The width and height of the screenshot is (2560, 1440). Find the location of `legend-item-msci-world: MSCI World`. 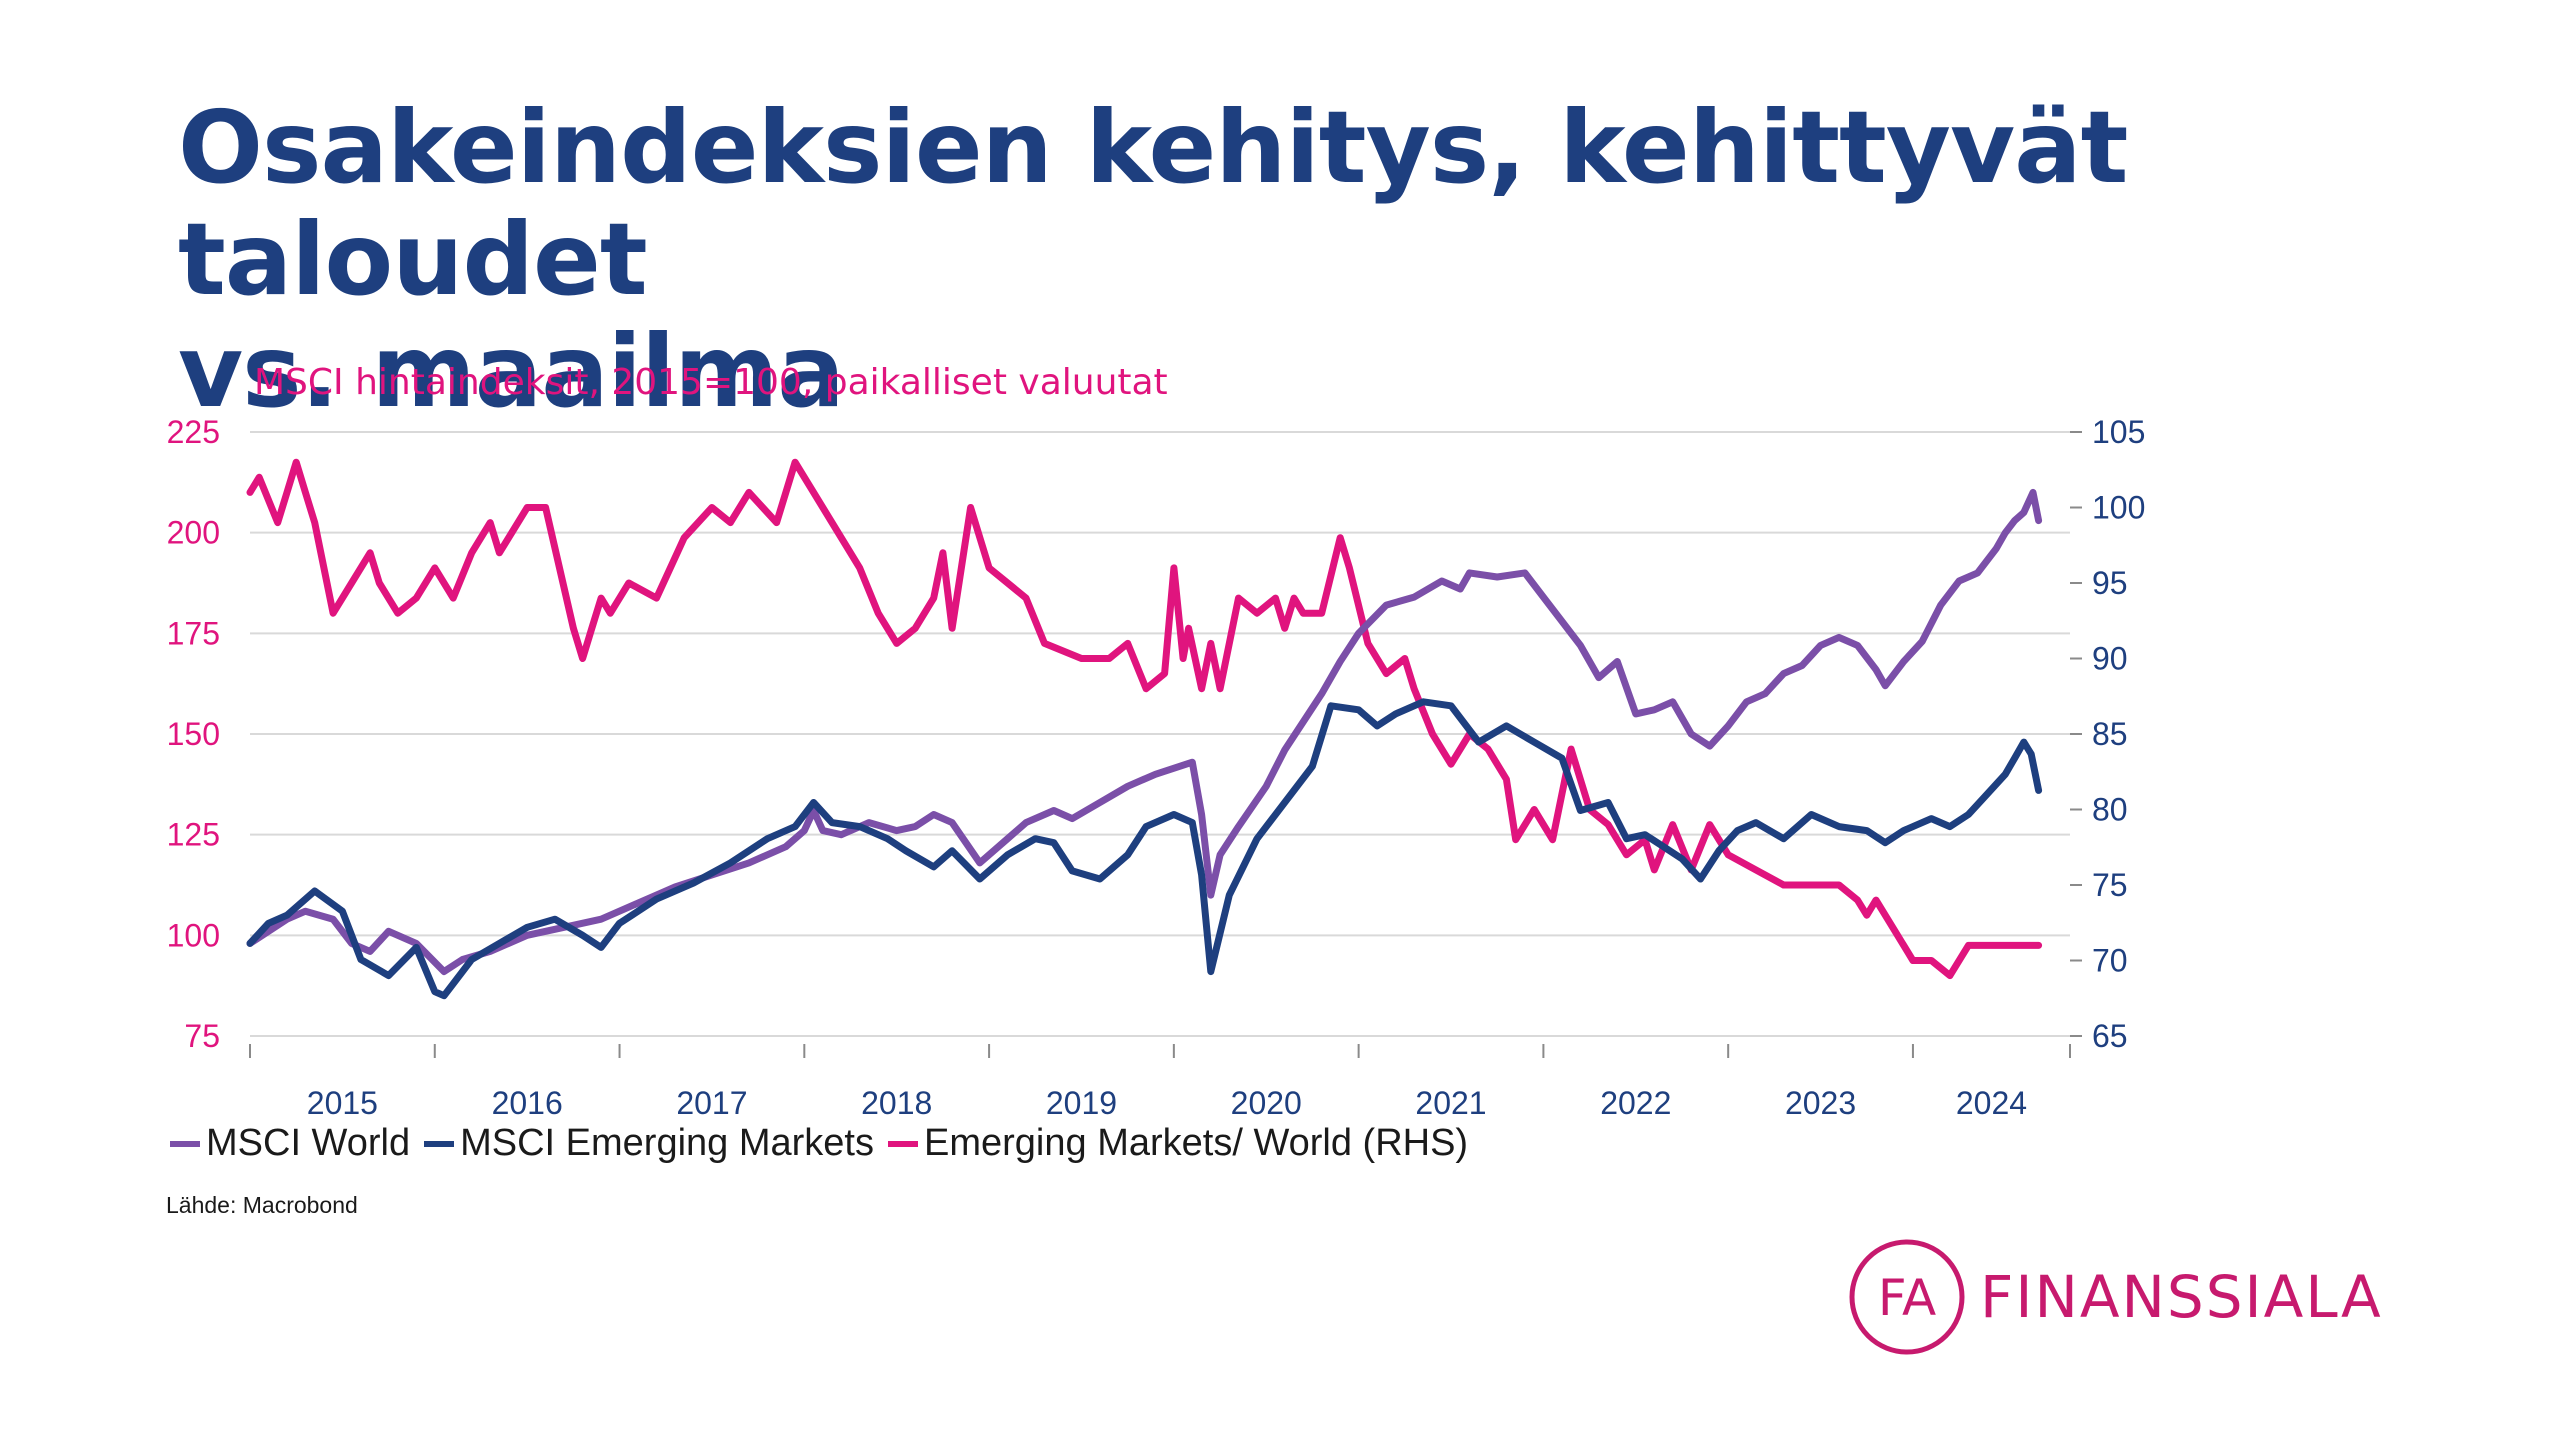

legend-item-msci-world: MSCI World is located at coordinates (290, 1143).